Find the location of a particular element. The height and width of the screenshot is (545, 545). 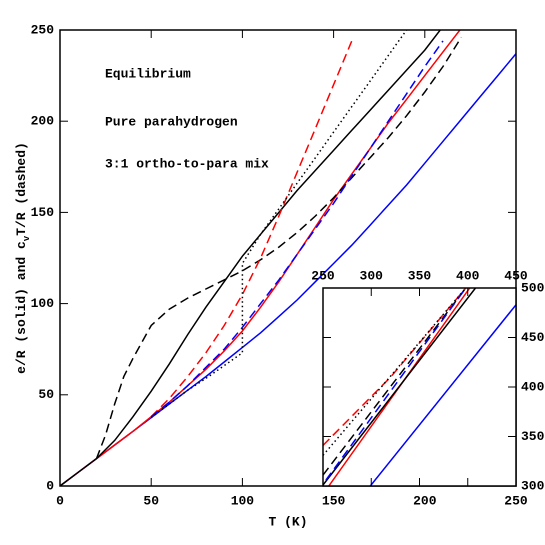

y-tick-label: 250 is located at coordinates (43, 29).